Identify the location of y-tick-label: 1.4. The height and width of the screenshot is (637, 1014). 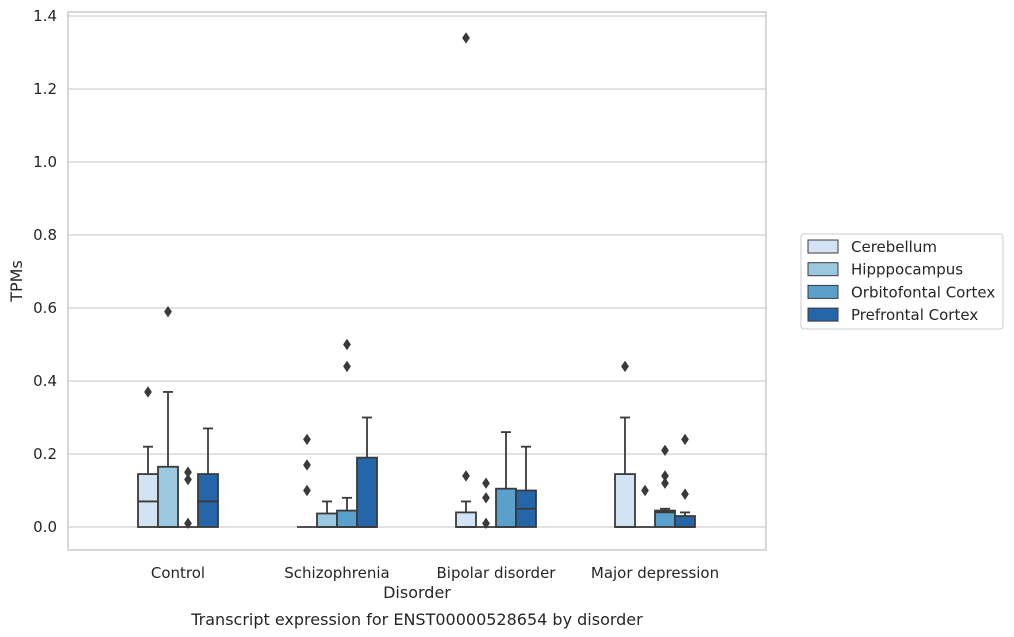
(45, 16).